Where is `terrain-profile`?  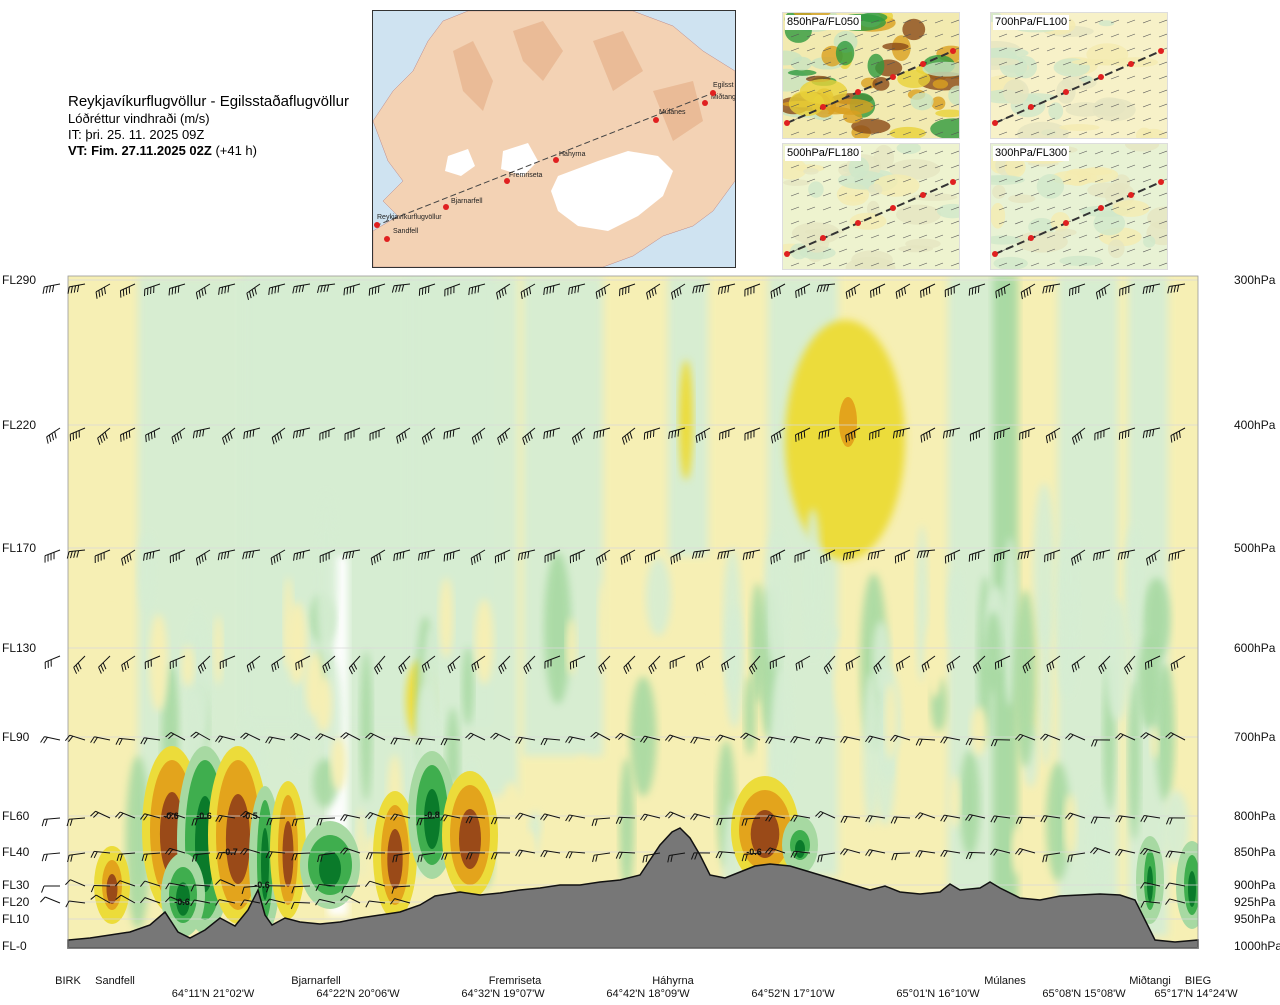 terrain-profile is located at coordinates (633, 888).